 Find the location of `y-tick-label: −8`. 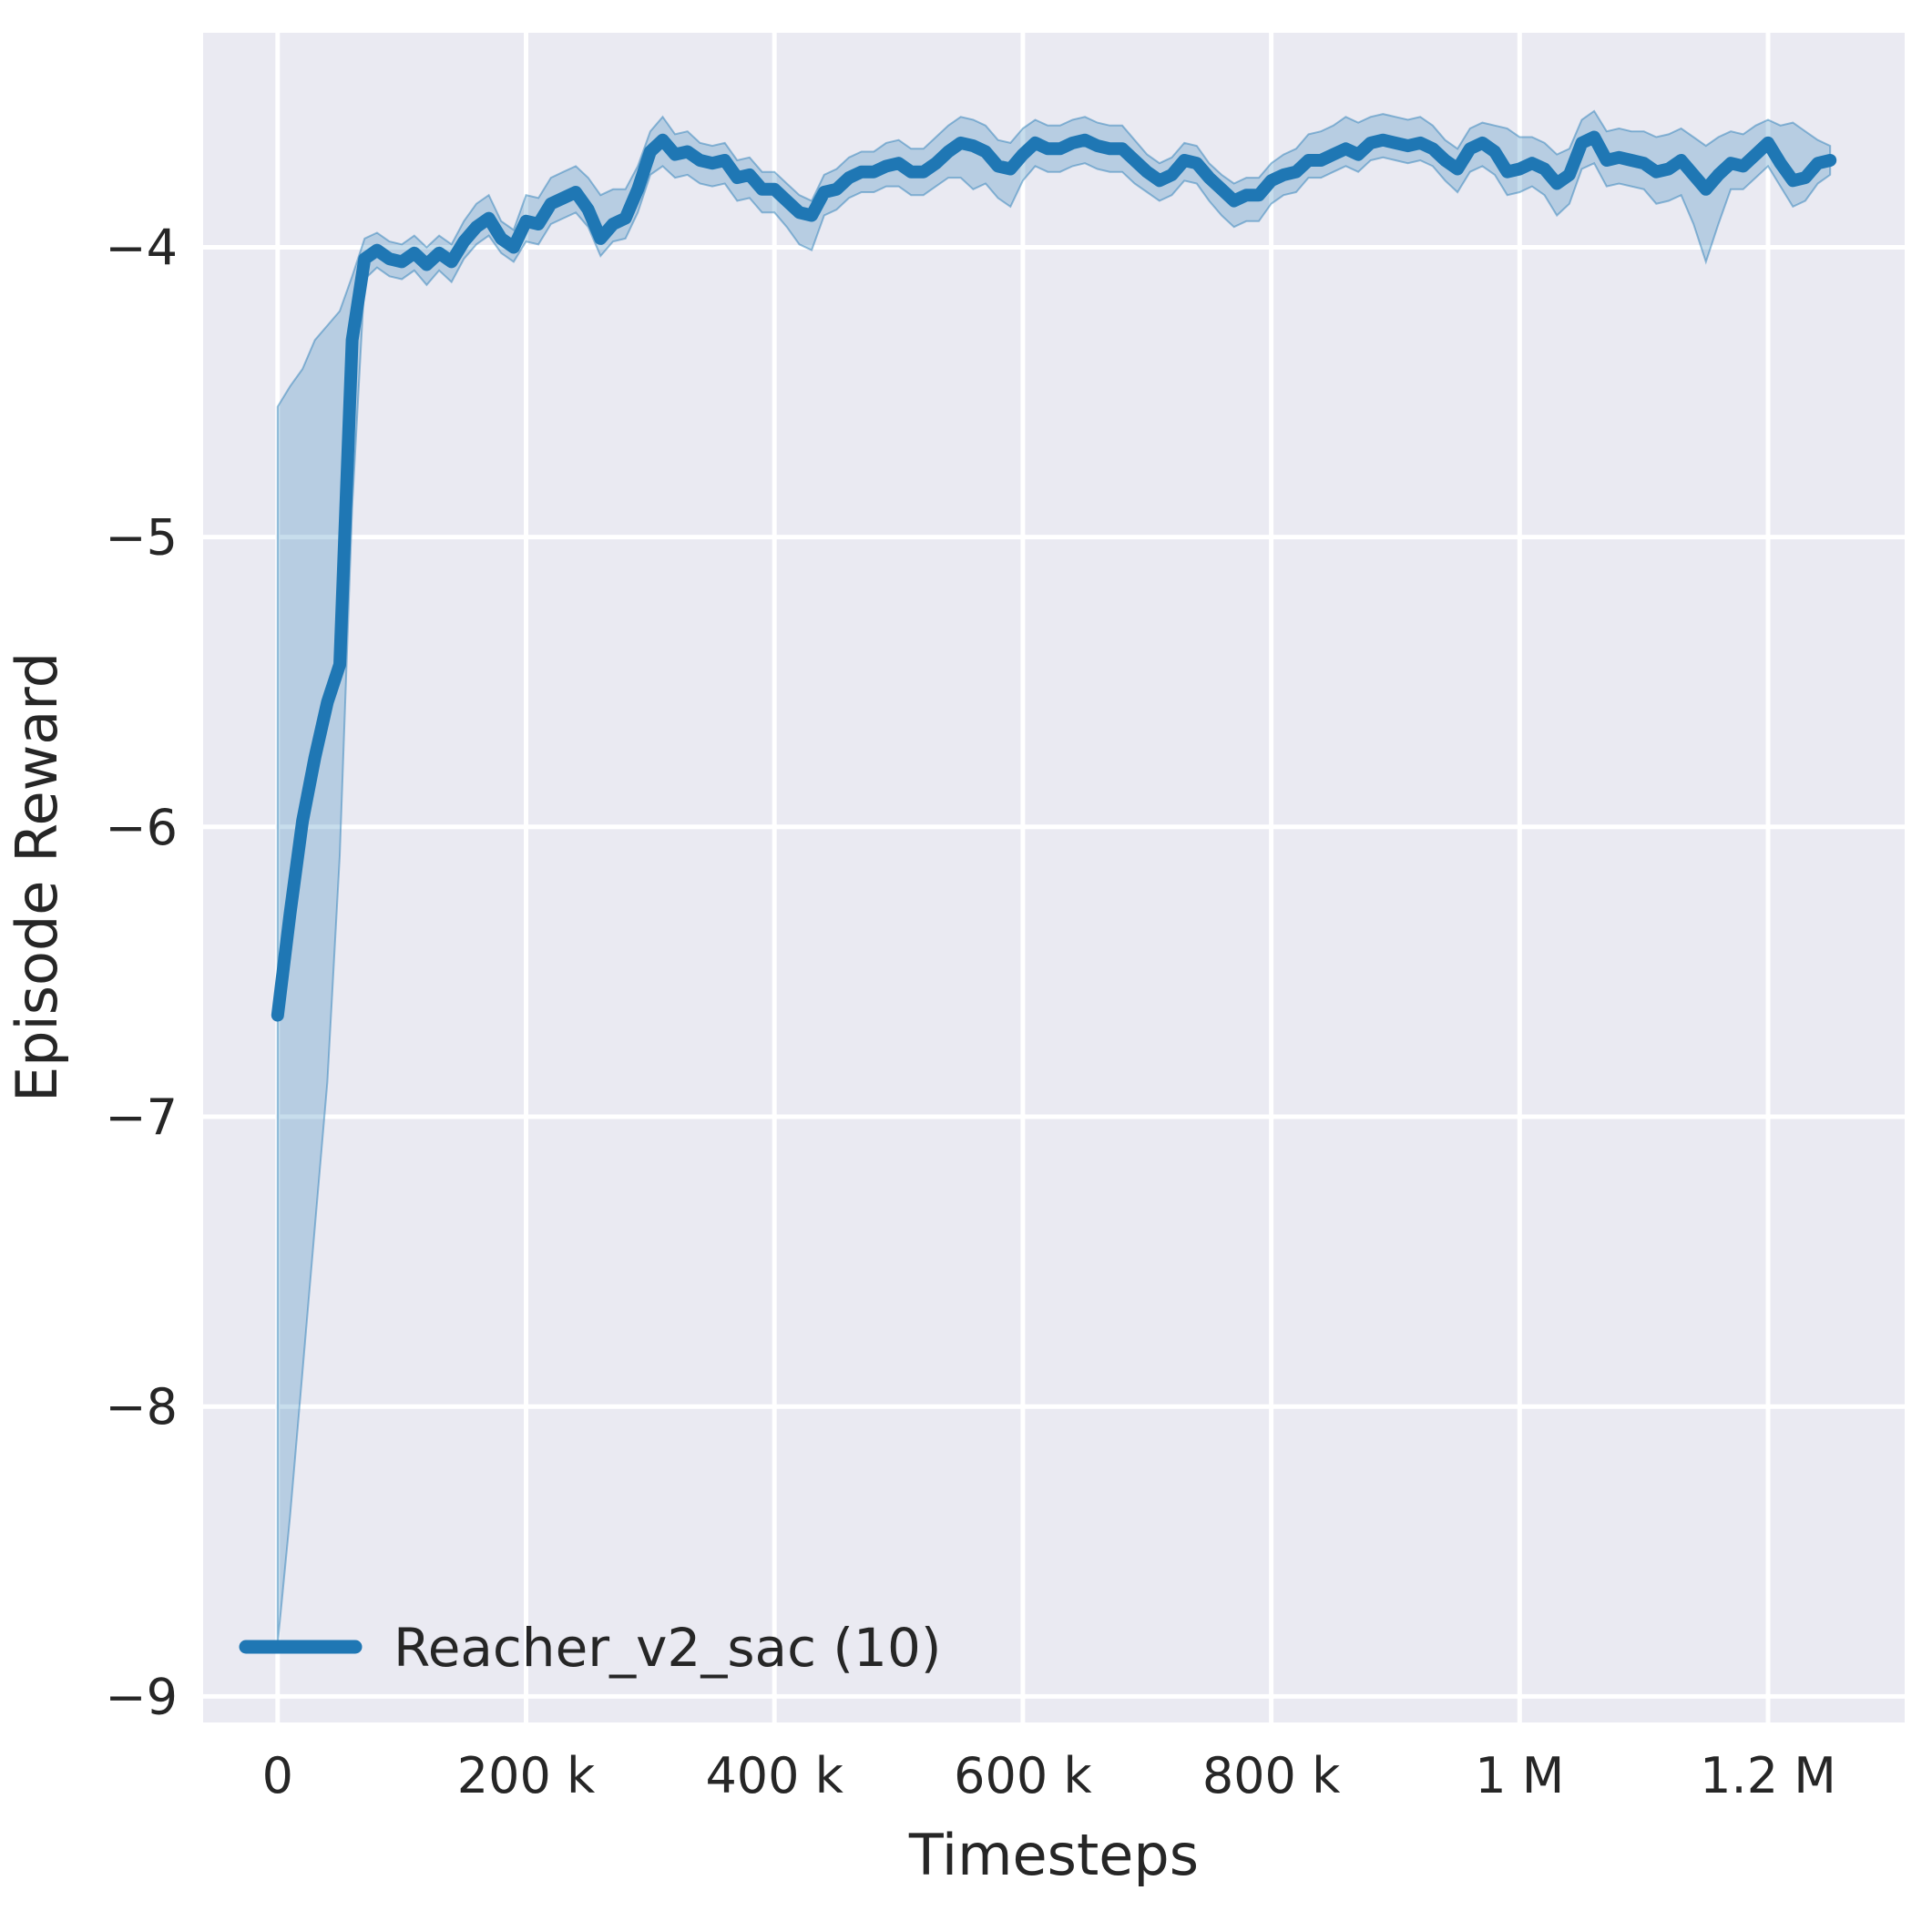

y-tick-label: −8 is located at coordinates (141, 1407).